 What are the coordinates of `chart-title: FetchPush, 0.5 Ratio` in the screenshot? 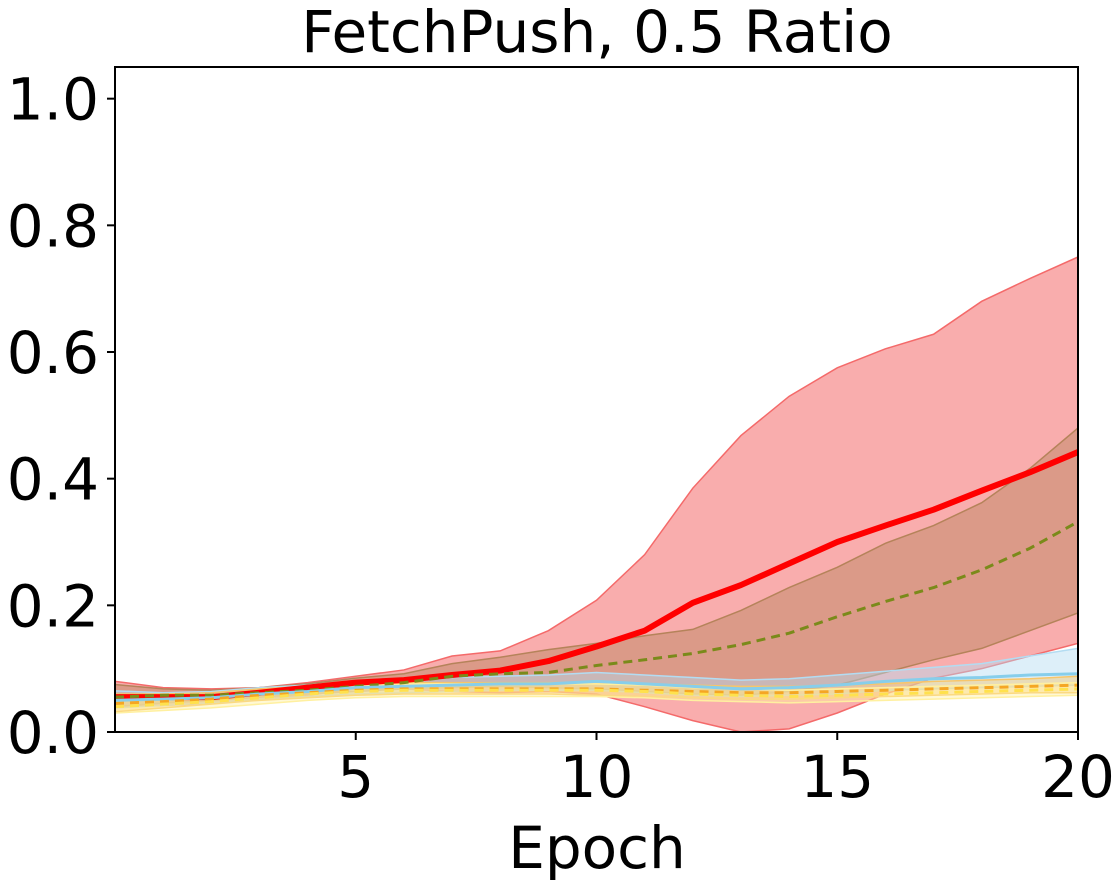 It's located at (596, 33).